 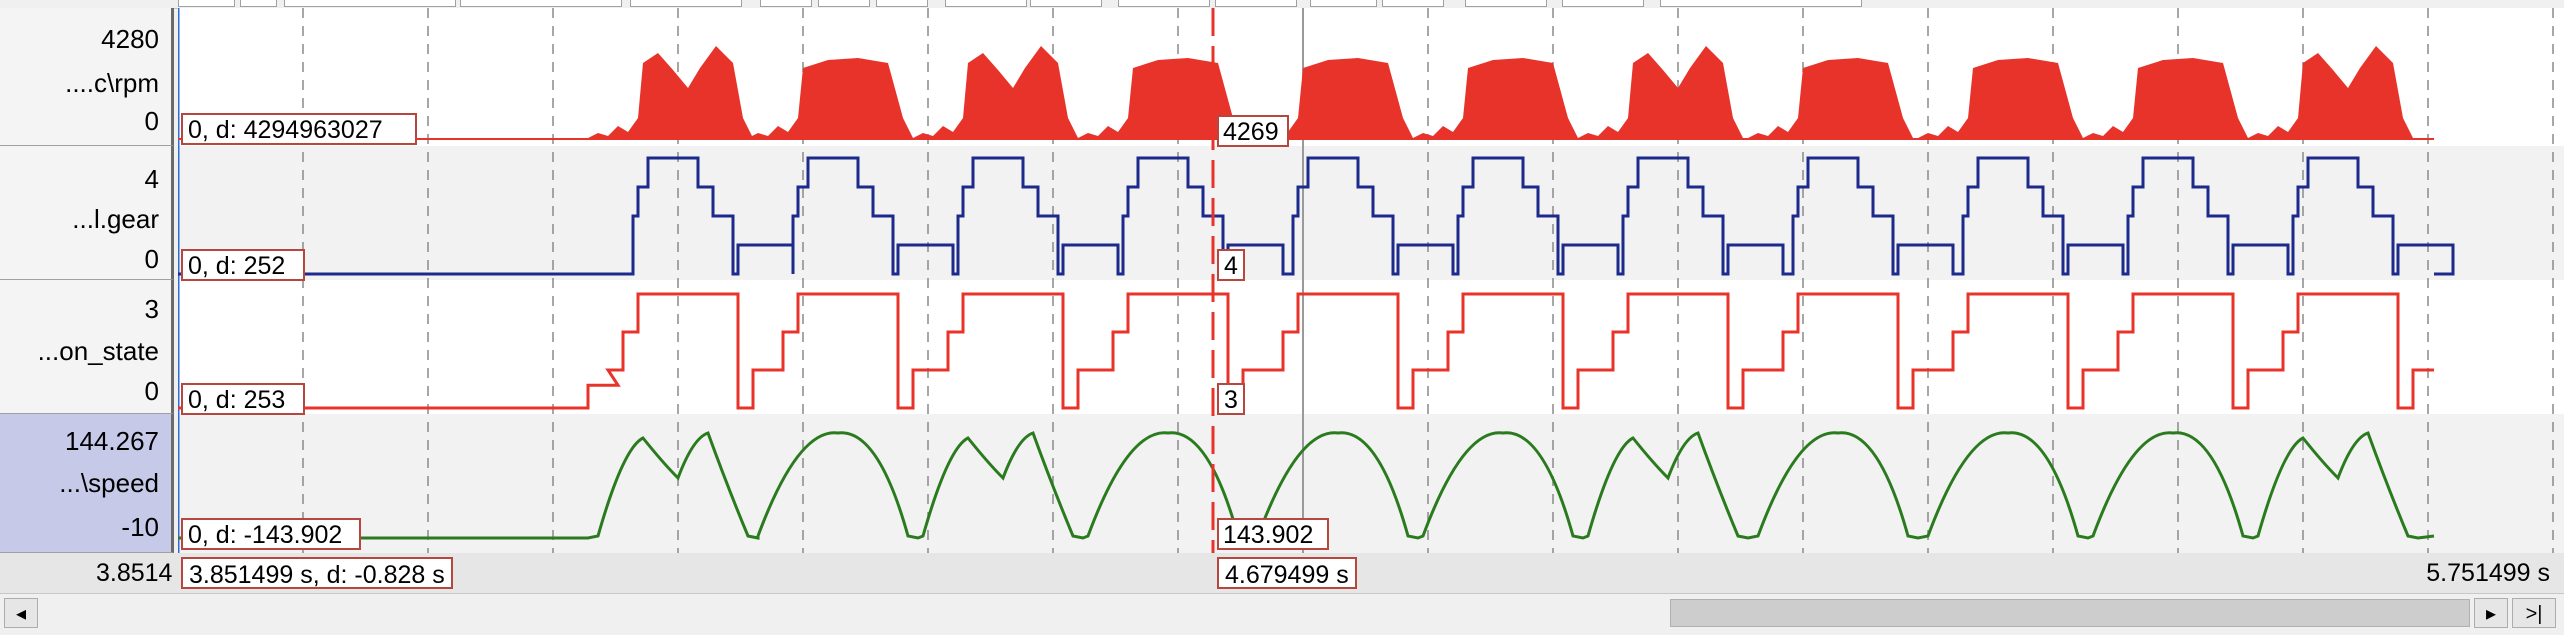 I want to click on scroll-thumb, so click(x=2070, y=613).